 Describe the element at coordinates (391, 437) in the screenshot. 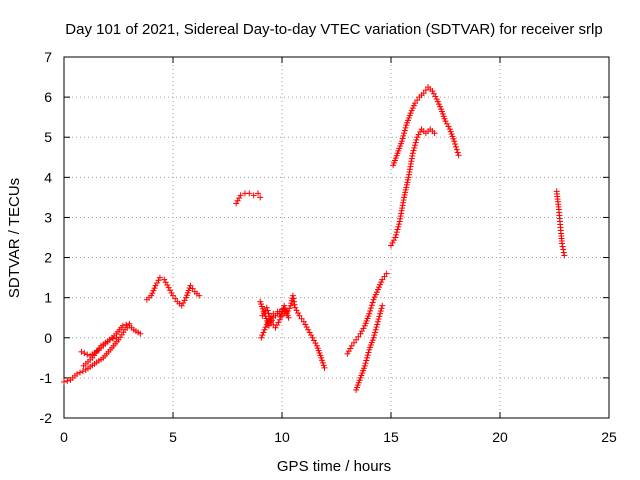

I see `x-tick-label: 15` at that location.